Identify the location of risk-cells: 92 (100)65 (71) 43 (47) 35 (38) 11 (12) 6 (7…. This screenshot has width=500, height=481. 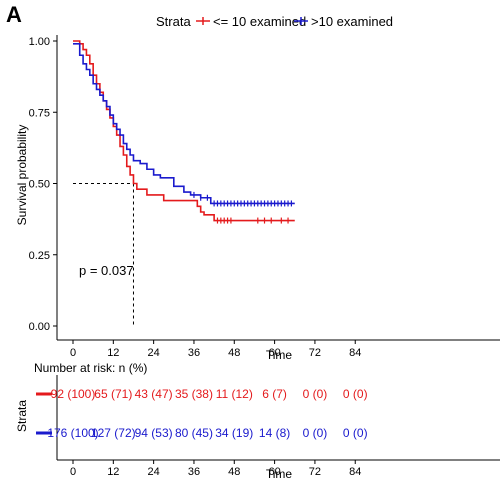
(207, 413).